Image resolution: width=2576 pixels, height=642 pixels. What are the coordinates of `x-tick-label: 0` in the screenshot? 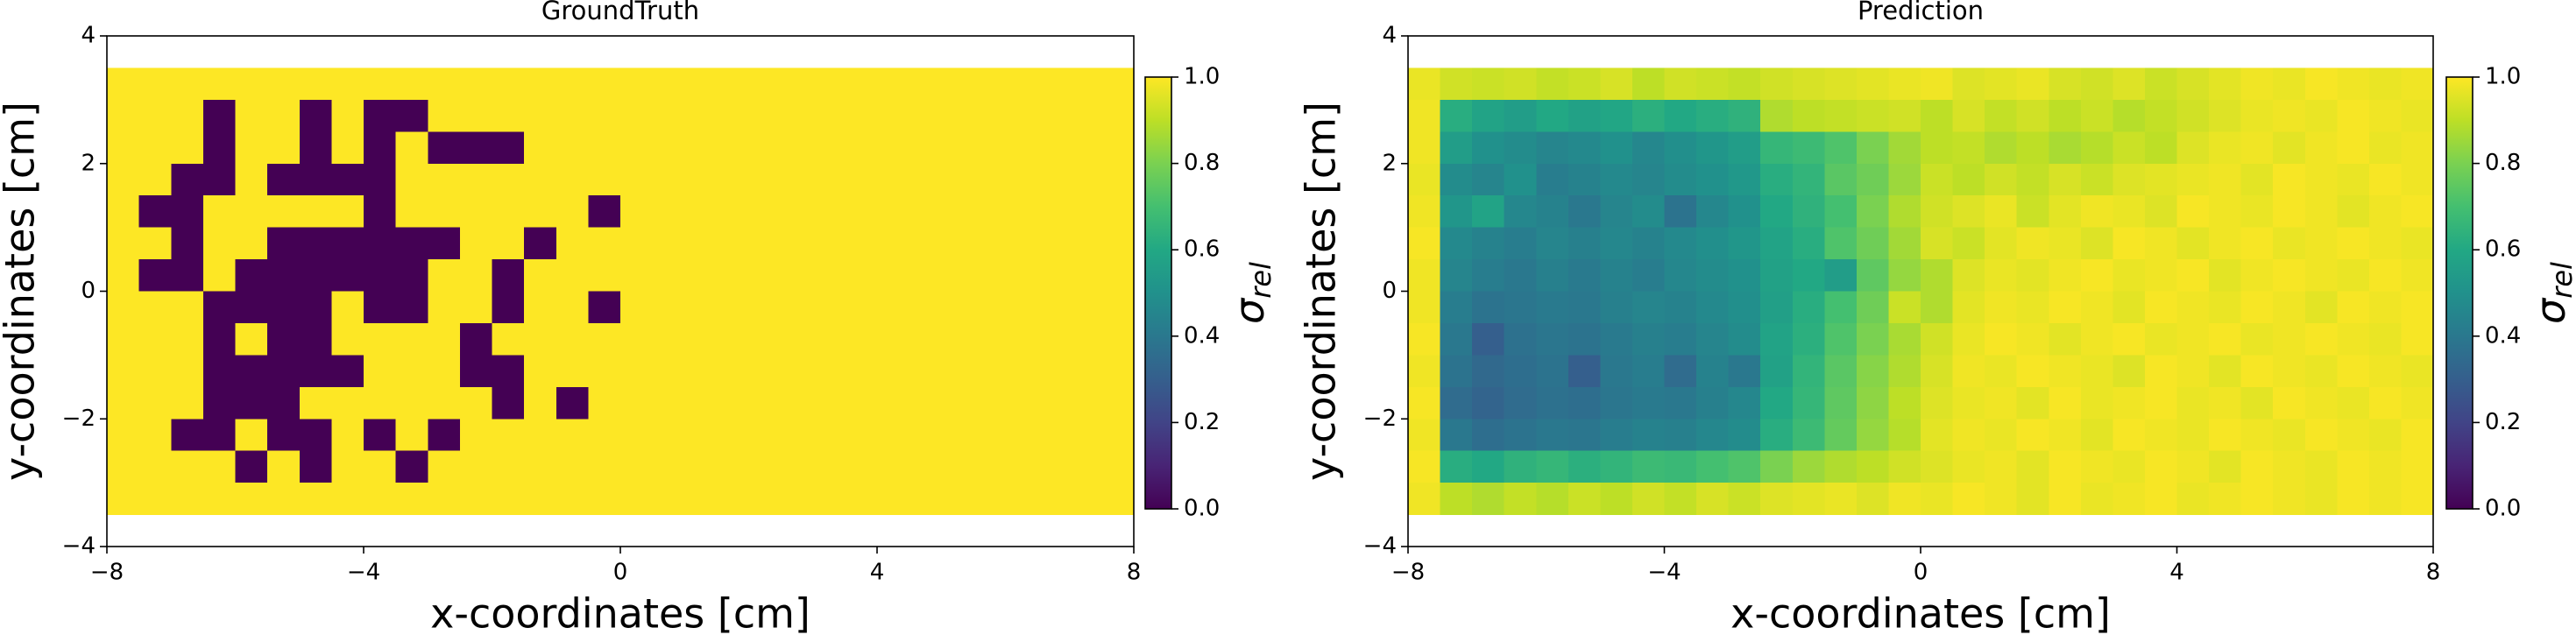 It's located at (620, 573).